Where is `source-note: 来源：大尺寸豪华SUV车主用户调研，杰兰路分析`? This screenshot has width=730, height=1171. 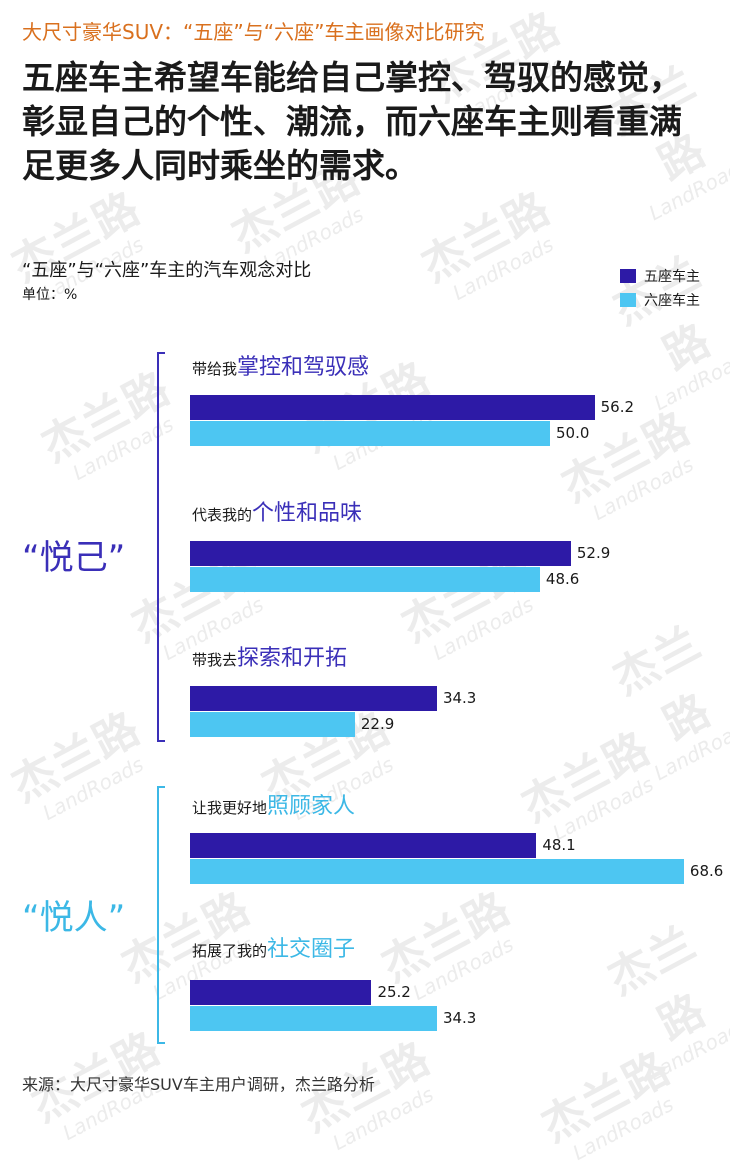
source-note: 来源：大尺寸豪华SUV车主用户调研，杰兰路分析 is located at coordinates (198, 1084).